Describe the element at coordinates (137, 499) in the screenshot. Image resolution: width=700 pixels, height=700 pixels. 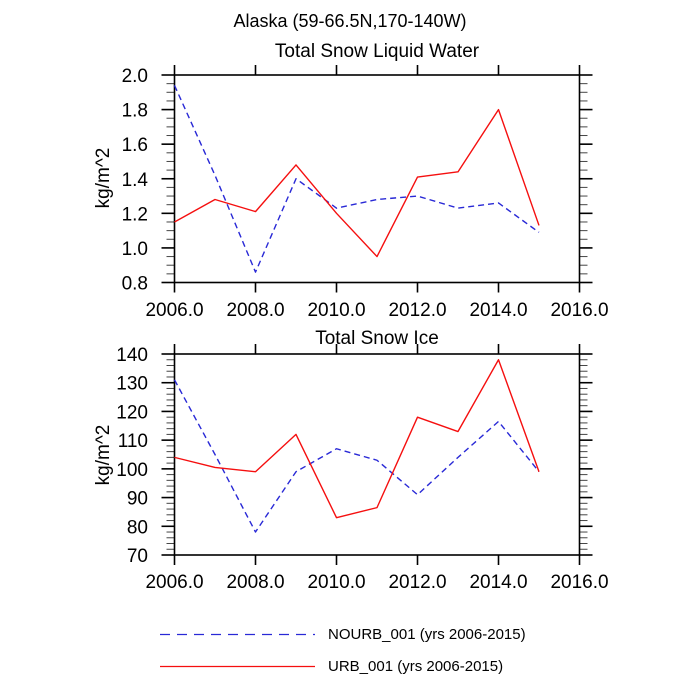
I see `y-tick-label: 90` at that location.